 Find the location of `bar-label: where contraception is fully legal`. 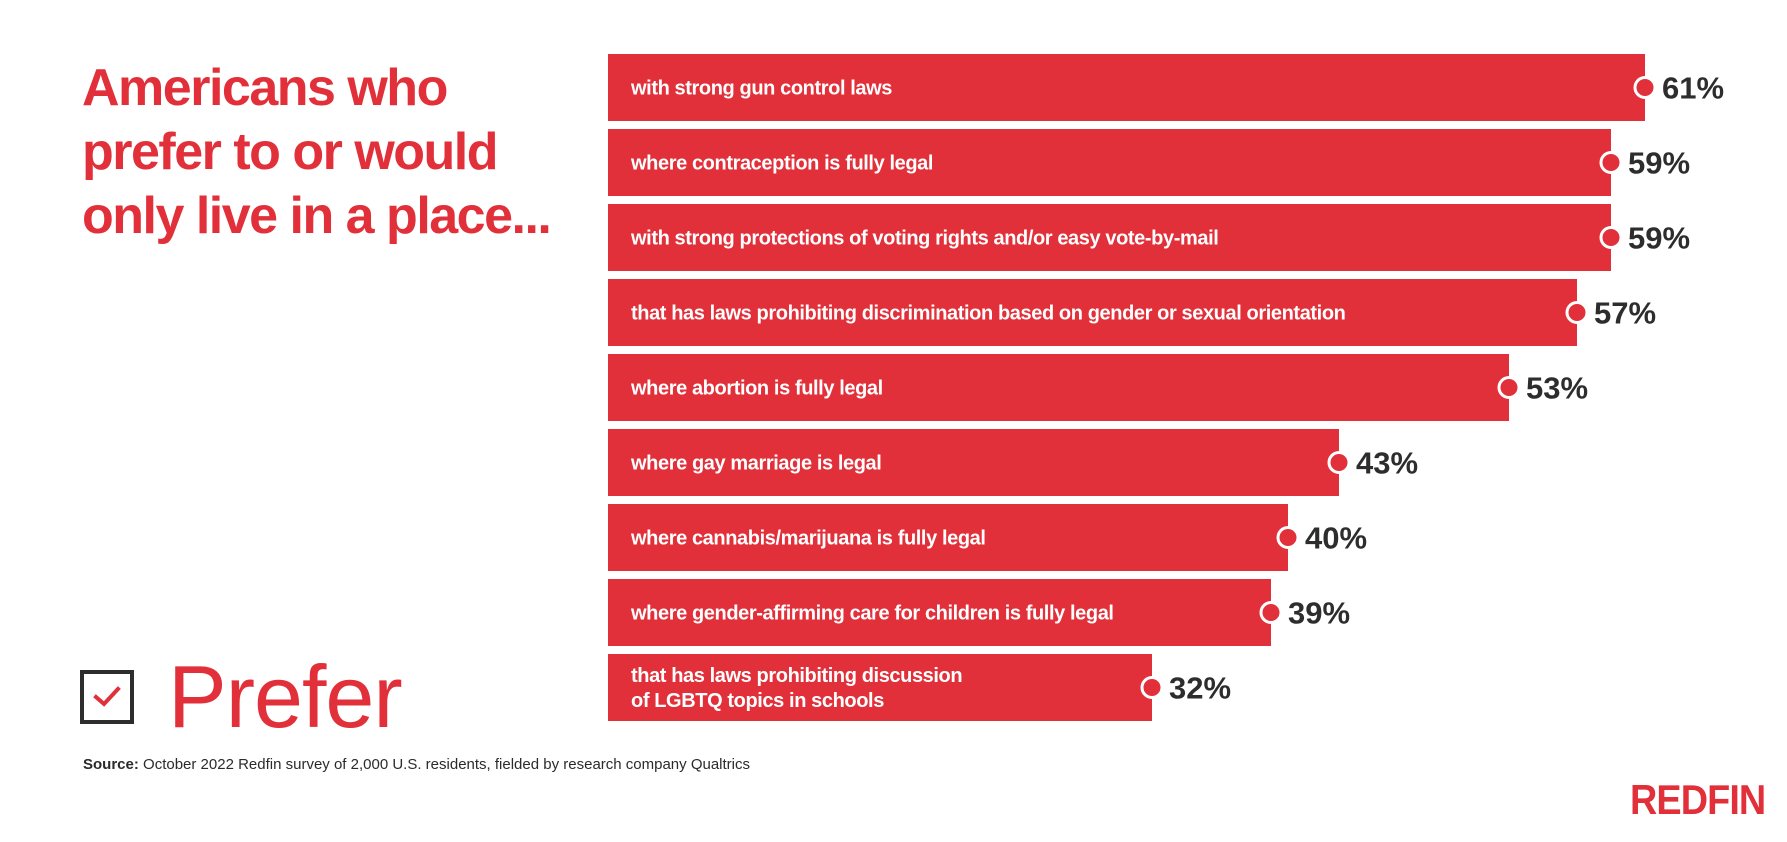

bar-label: where contraception is fully legal is located at coordinates (781, 164).